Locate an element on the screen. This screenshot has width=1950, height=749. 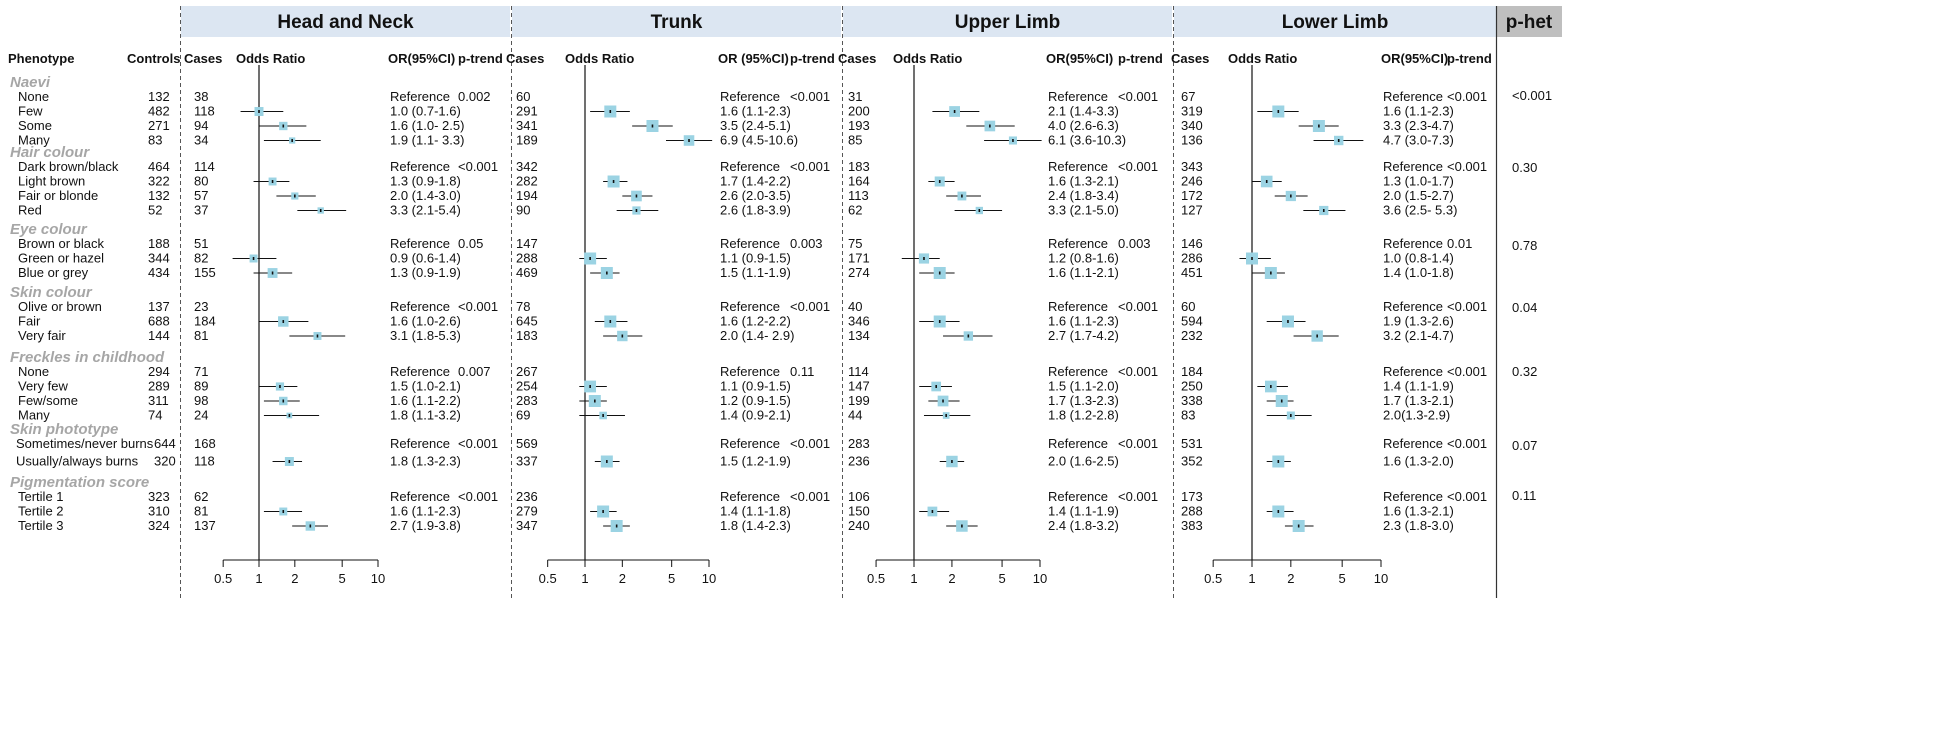
phenotype-label-4-3: Many is located at coordinates (34, 415).